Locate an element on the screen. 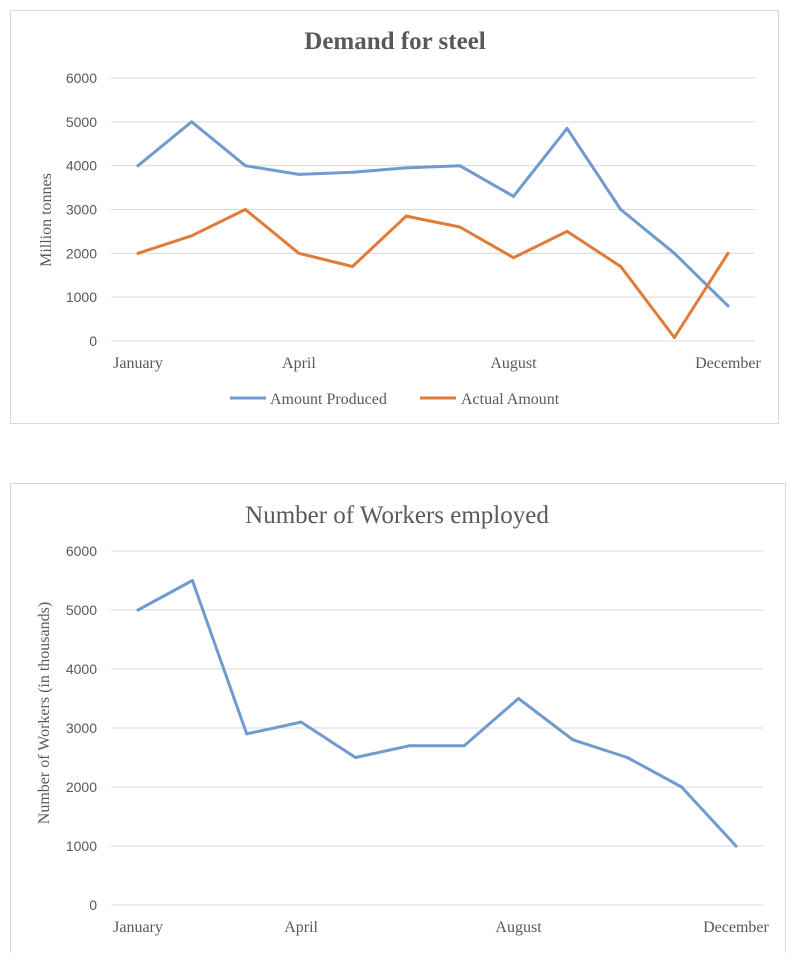 The width and height of the screenshot is (794, 966). legend-label-amount-produced: Amount Produced is located at coordinates (328, 399).